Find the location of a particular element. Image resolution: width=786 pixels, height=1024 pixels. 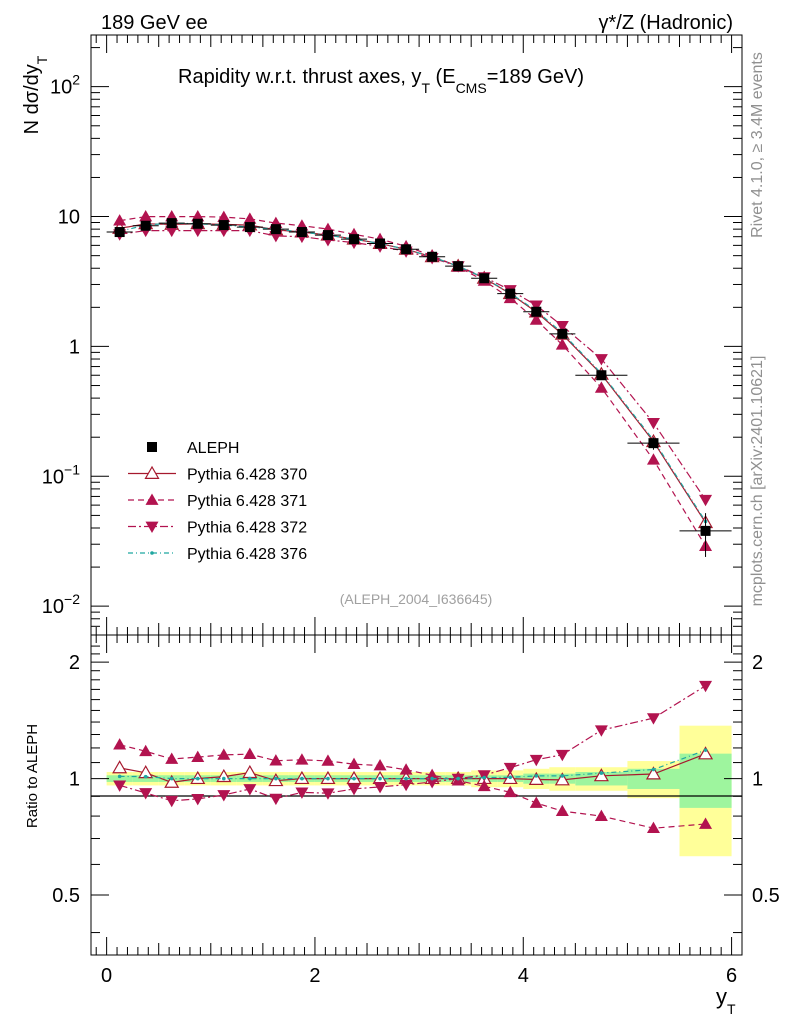

y-tick-label-exp: −1 is located at coordinates (72, 469).